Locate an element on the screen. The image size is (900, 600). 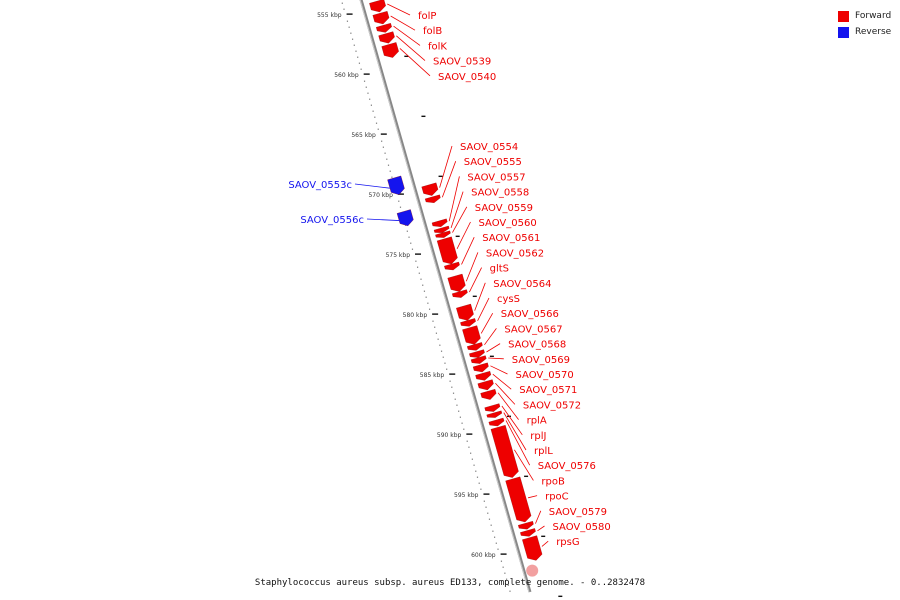
legend-item-forward: Forward is located at coordinates (864, 16).